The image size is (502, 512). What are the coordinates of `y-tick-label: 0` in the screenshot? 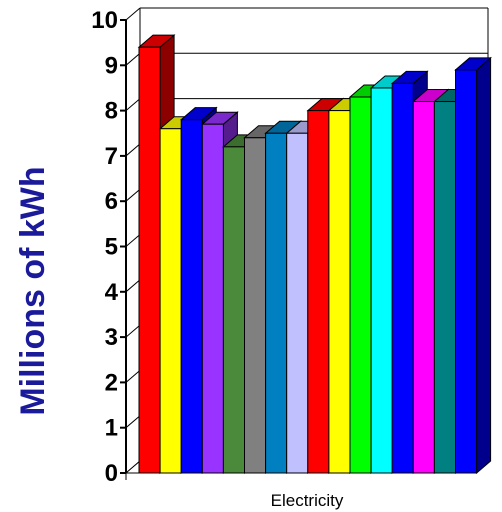 It's located at (111, 473).